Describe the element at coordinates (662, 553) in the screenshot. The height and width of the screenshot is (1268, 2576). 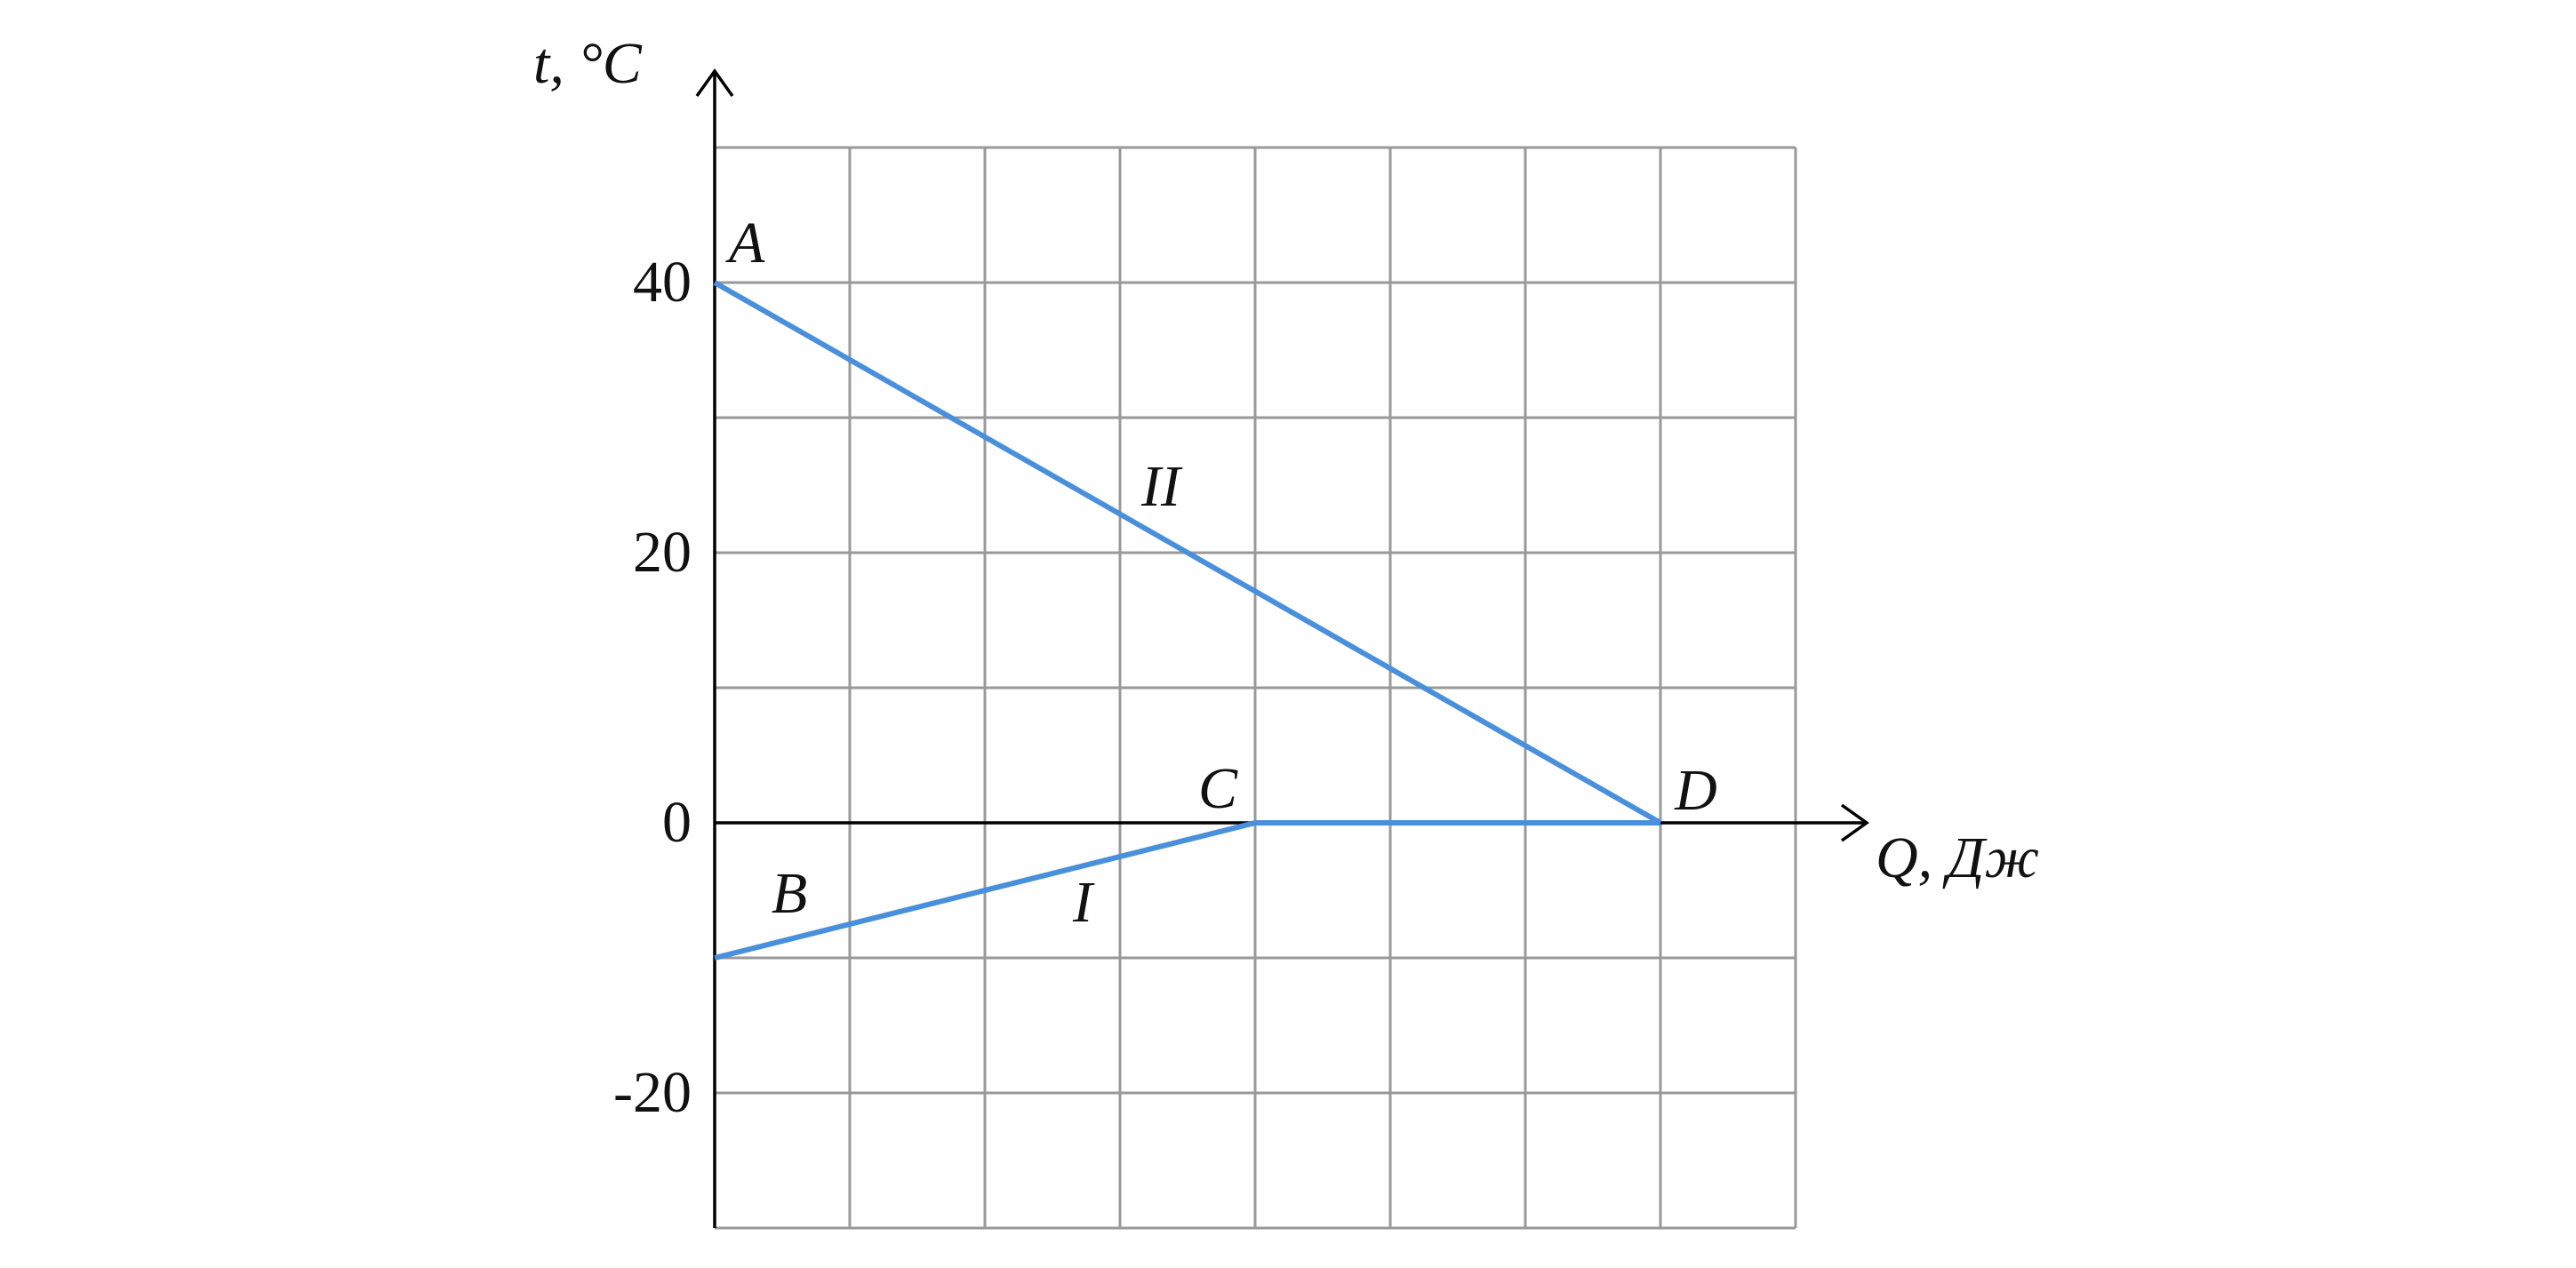
I see `y-tick-label: 20` at that location.